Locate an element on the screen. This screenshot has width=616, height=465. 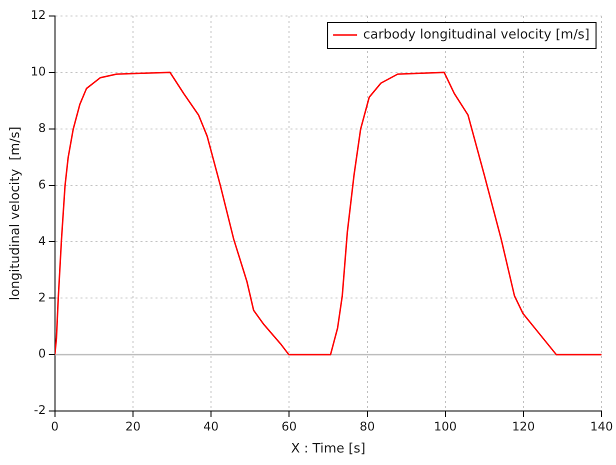
x-tick-label: 20 is located at coordinates (133, 426).